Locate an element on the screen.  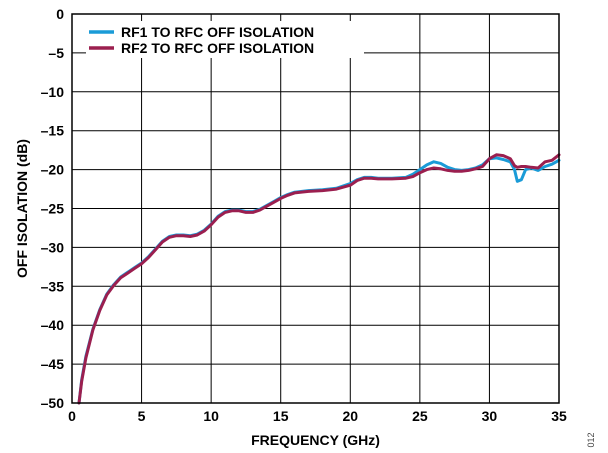
x-tick-label: 25 is located at coordinates (420, 416).